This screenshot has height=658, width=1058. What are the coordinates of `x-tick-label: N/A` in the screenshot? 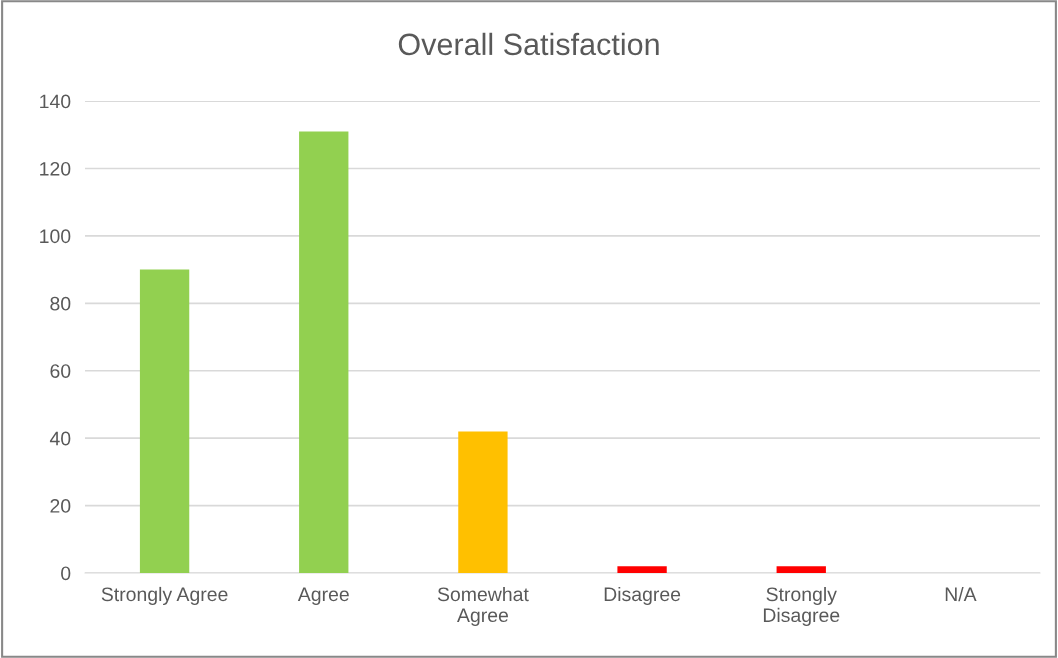 It's located at (961, 594).